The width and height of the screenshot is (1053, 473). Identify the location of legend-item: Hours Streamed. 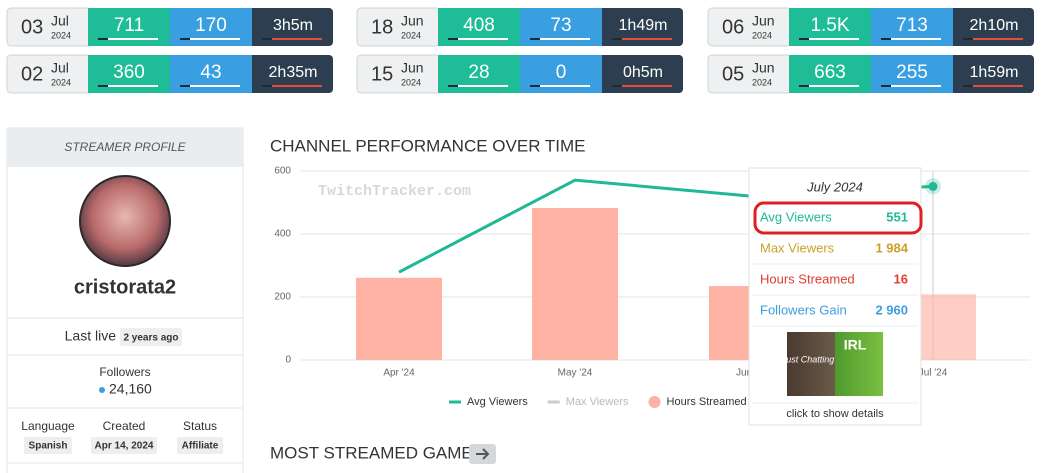
(697, 402).